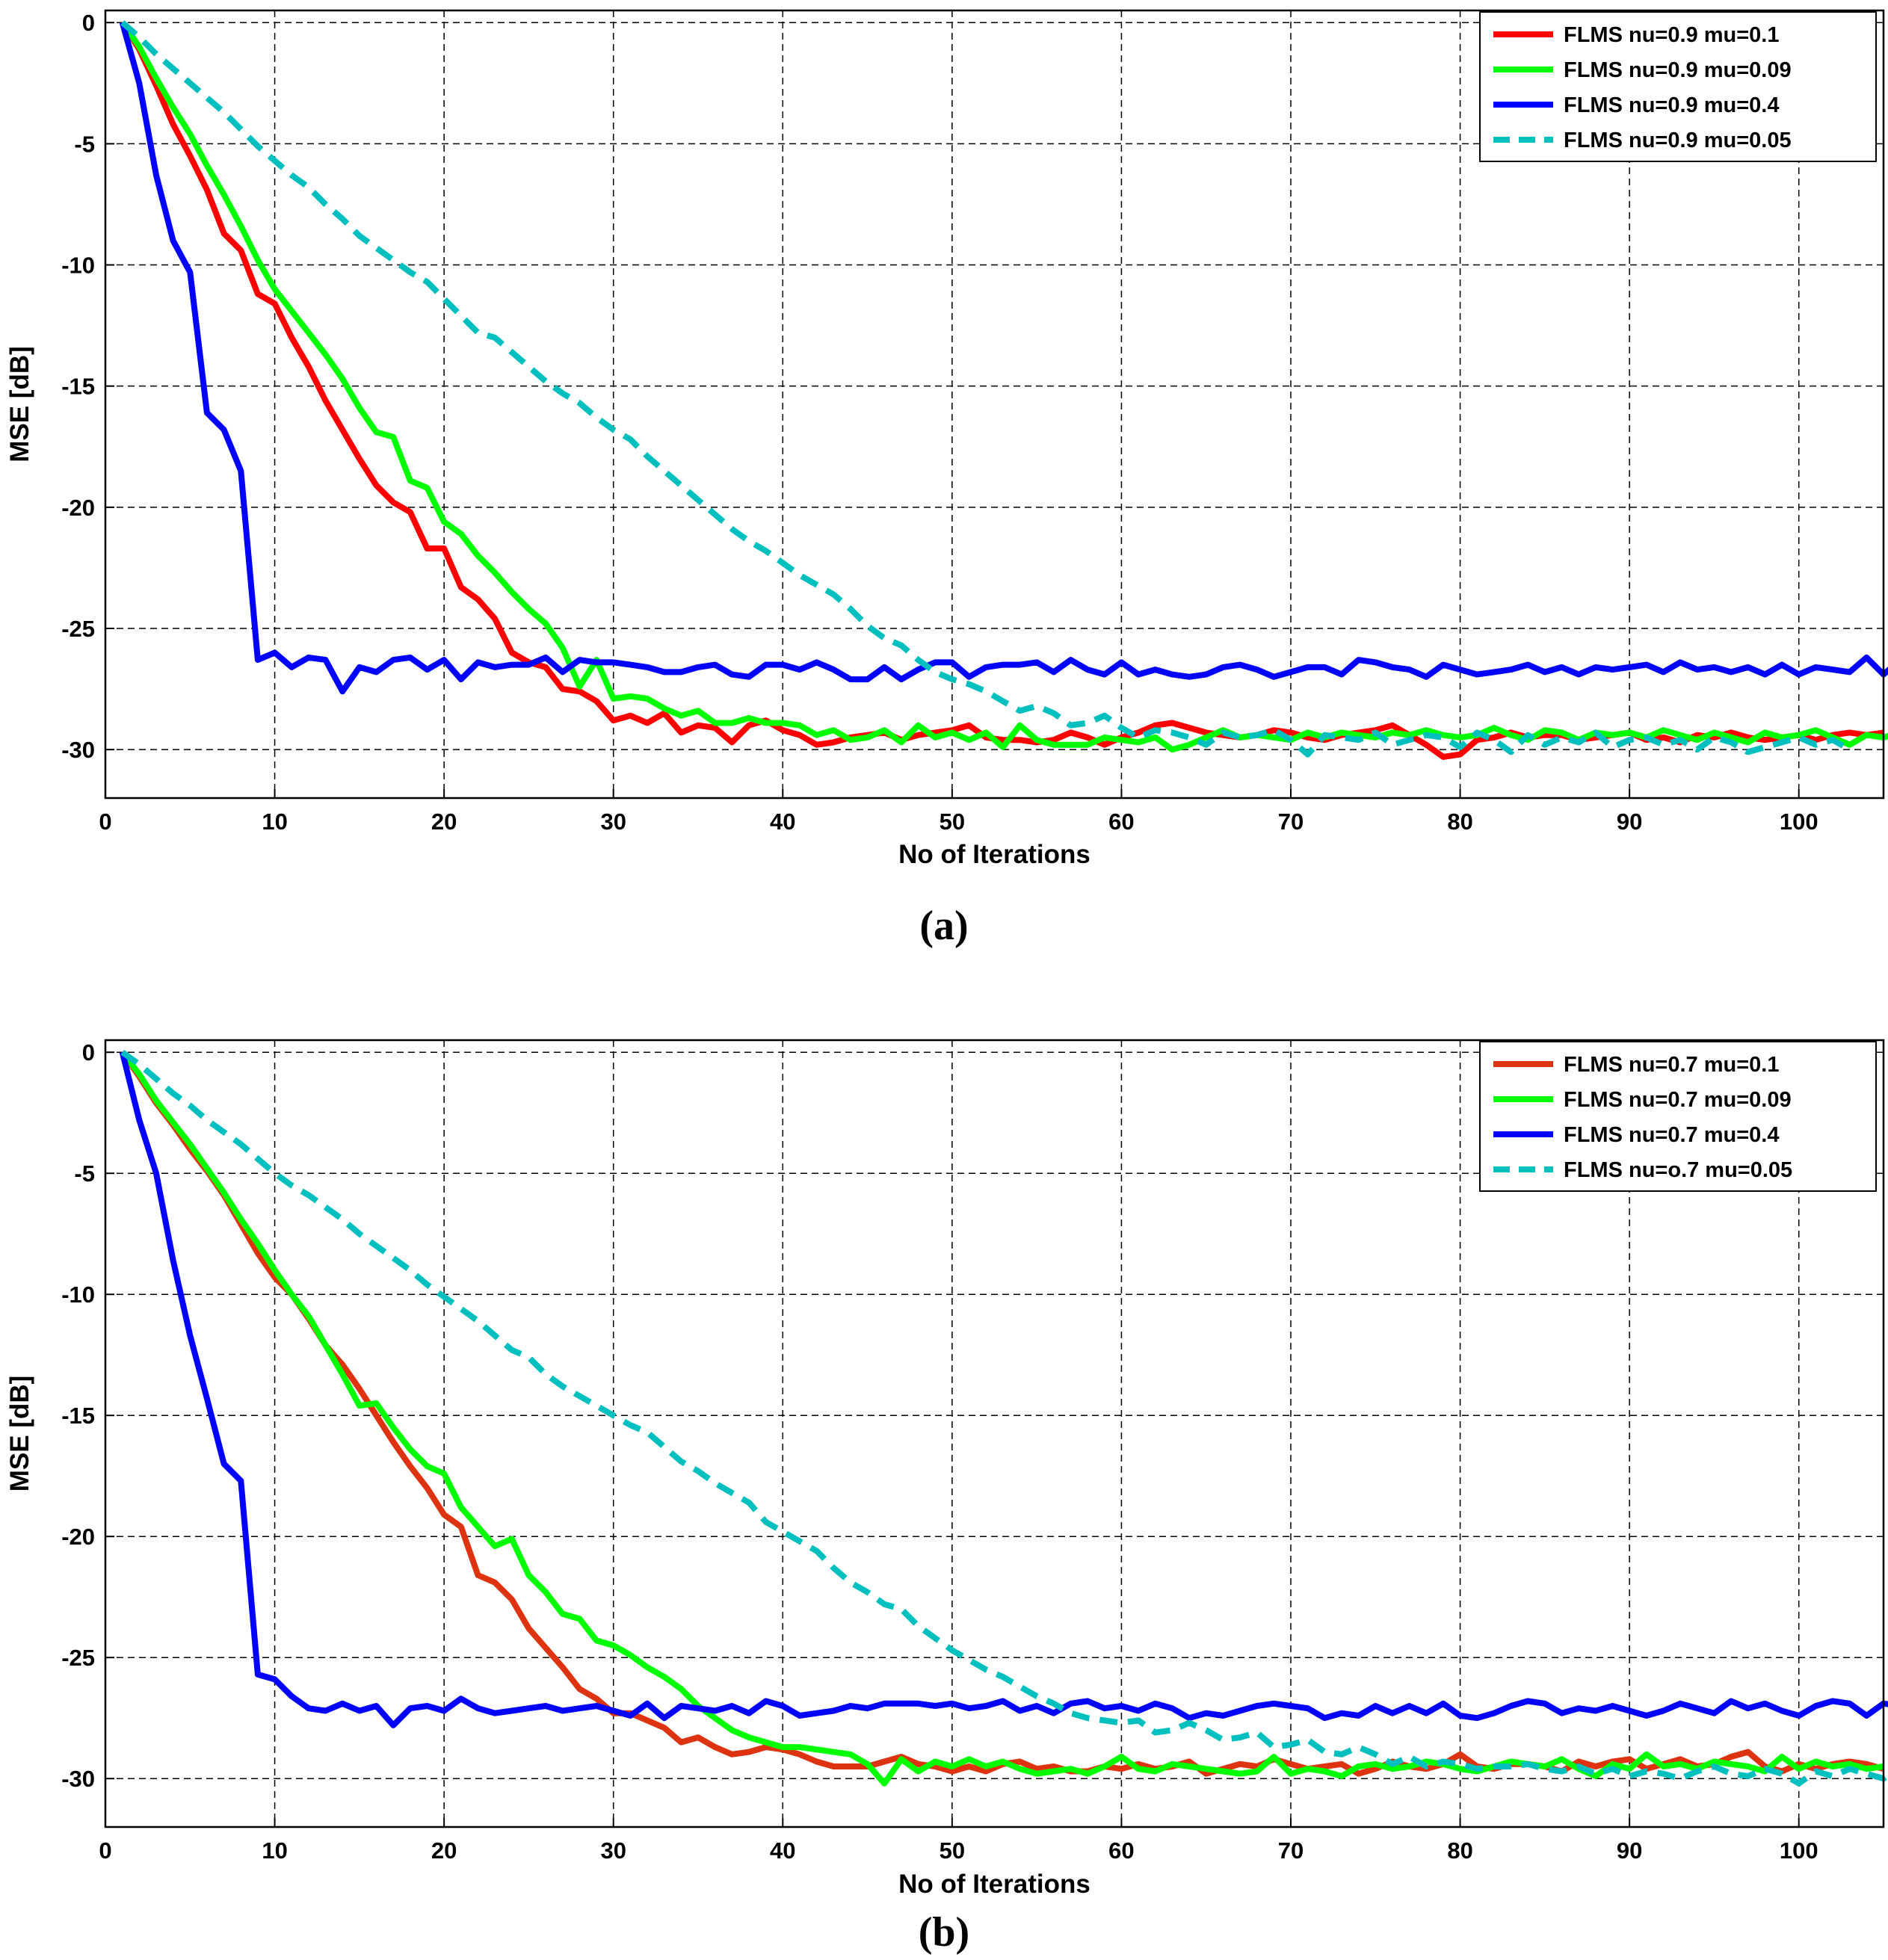 The width and height of the screenshot is (1888, 1960). What do you see at coordinates (1671, 1065) in the screenshot?
I see `legend-label-1: FLMS nu=0.7 mu=0.1` at bounding box center [1671, 1065].